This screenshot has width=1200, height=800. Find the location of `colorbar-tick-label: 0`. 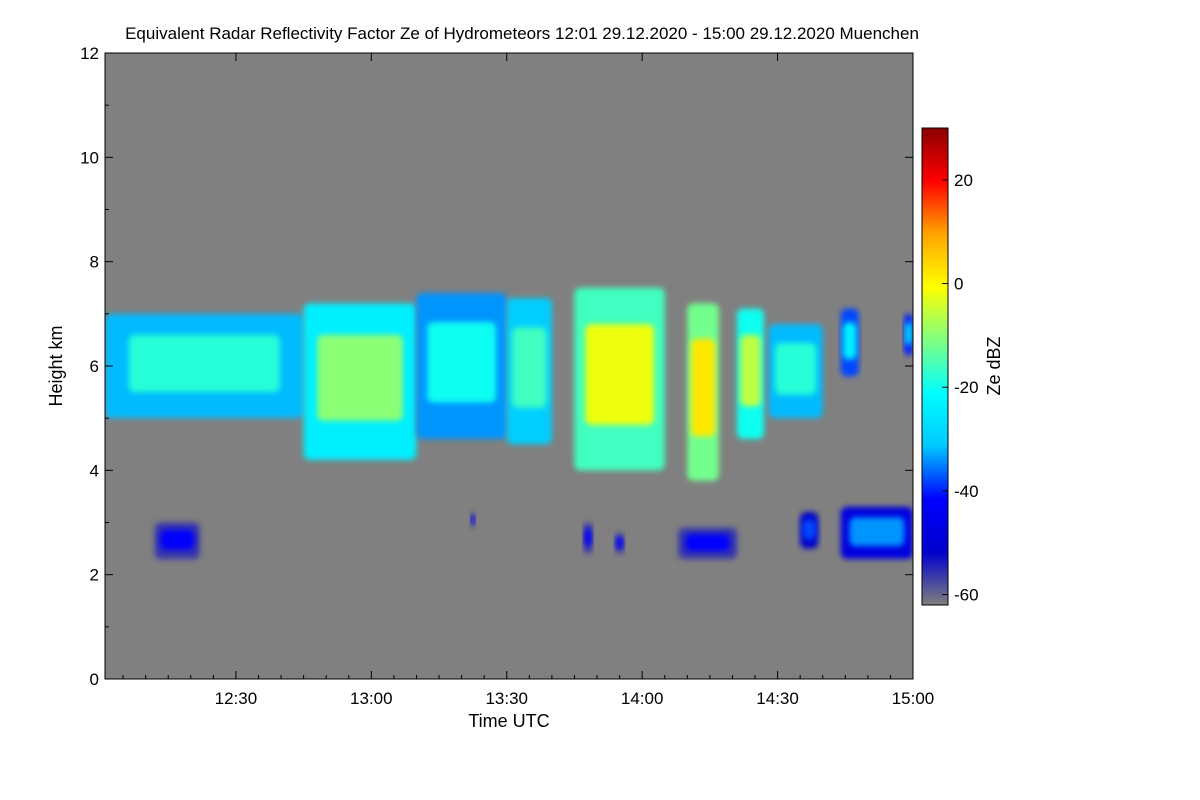

colorbar-tick-label: 0 is located at coordinates (958, 284).